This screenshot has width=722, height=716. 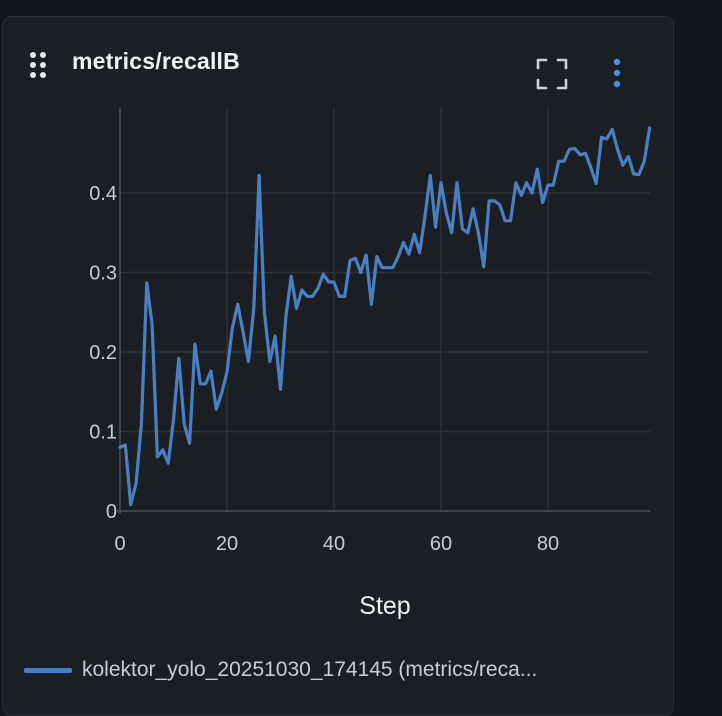 What do you see at coordinates (548, 544) in the screenshot?
I see `x-tick-label: 80` at bounding box center [548, 544].